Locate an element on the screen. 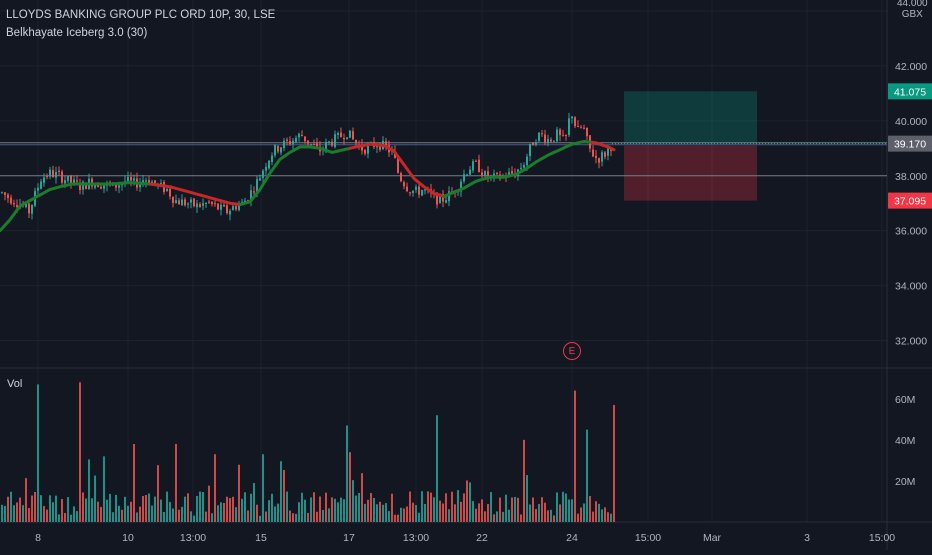  stop-price-badge-text: 37.095 is located at coordinates (910, 202).